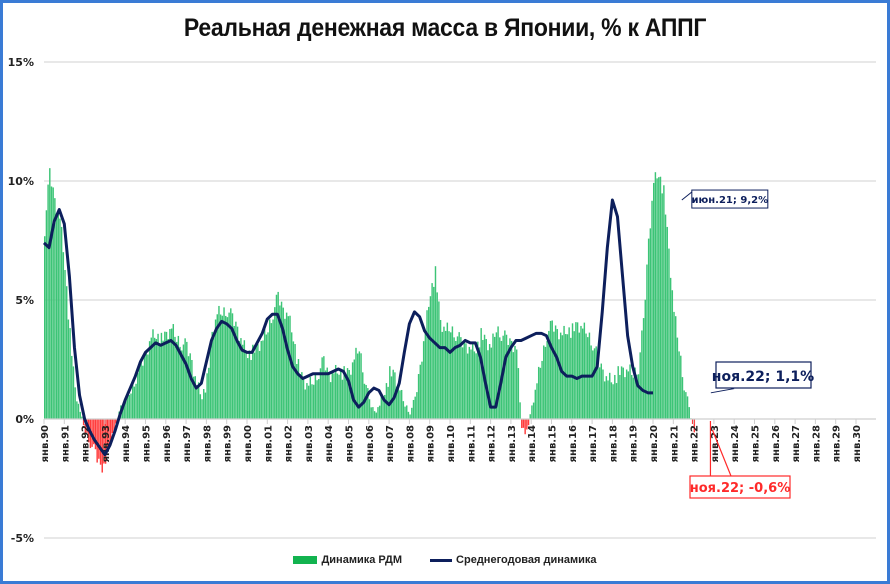  Describe the element at coordinates (857, 443) in the screenshot. I see `x-tick-label: янв.30` at that location.